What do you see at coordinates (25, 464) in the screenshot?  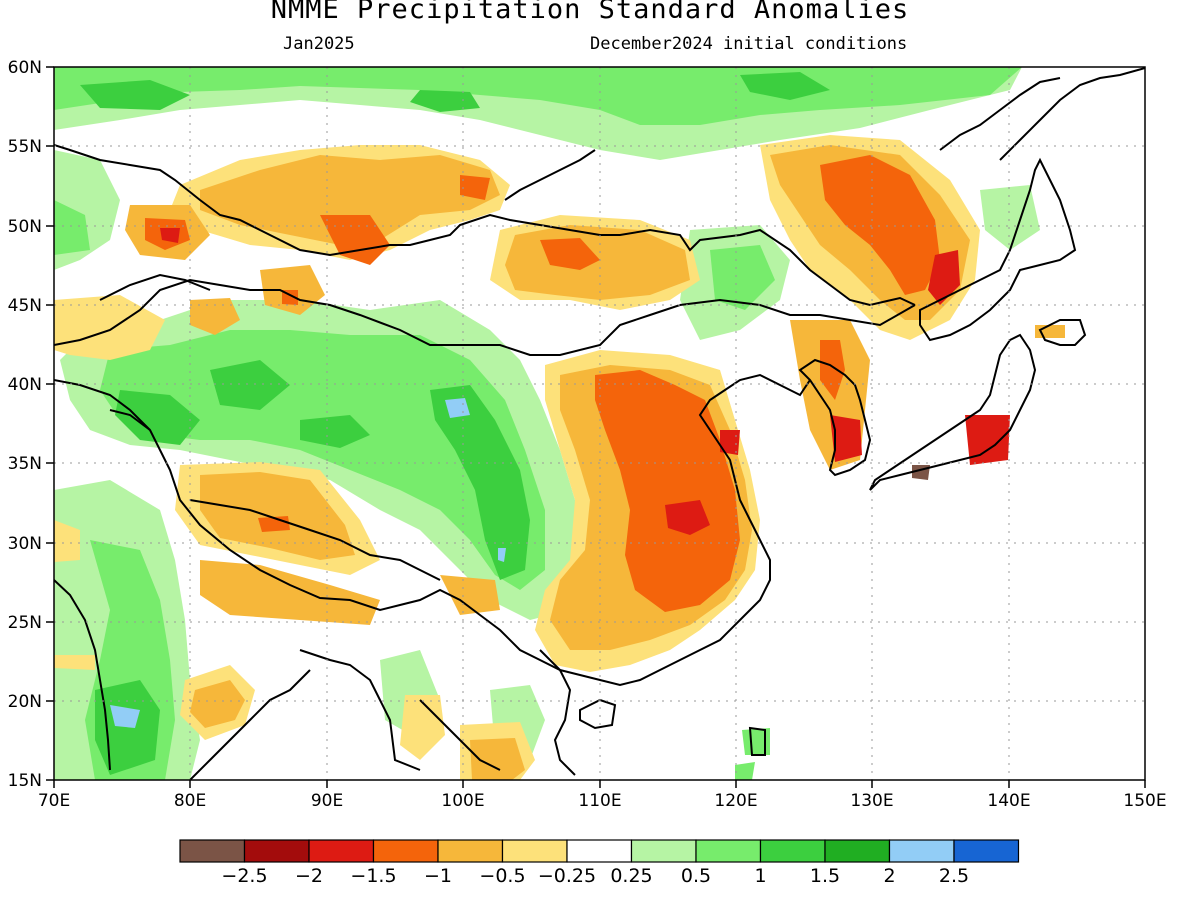 I see `lat-label: 35N` at bounding box center [25, 464].